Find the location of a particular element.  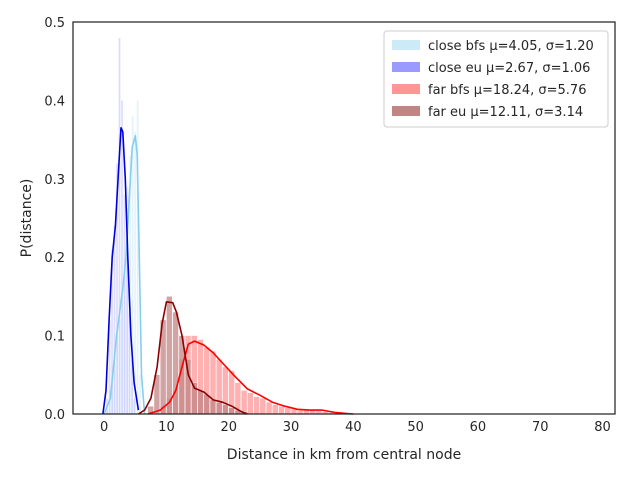

y-tick-label-3: 0.3 is located at coordinates (54, 180).